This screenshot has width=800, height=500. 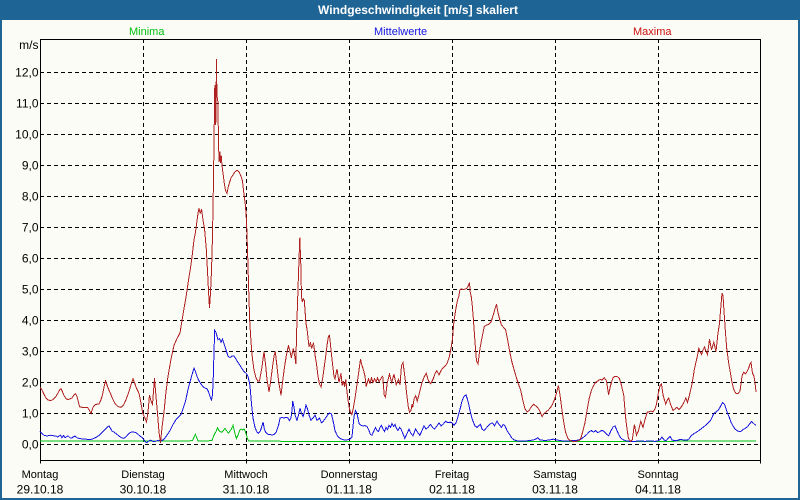 What do you see at coordinates (28, 45) in the screenshot?
I see `svg-text: m/s` at bounding box center [28, 45].